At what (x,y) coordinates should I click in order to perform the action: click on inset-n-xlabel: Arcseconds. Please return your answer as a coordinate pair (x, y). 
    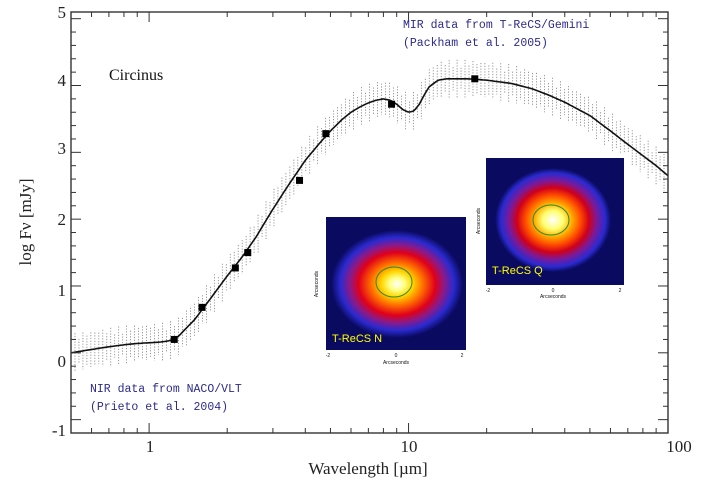
    Looking at the image, I should click on (396, 363).